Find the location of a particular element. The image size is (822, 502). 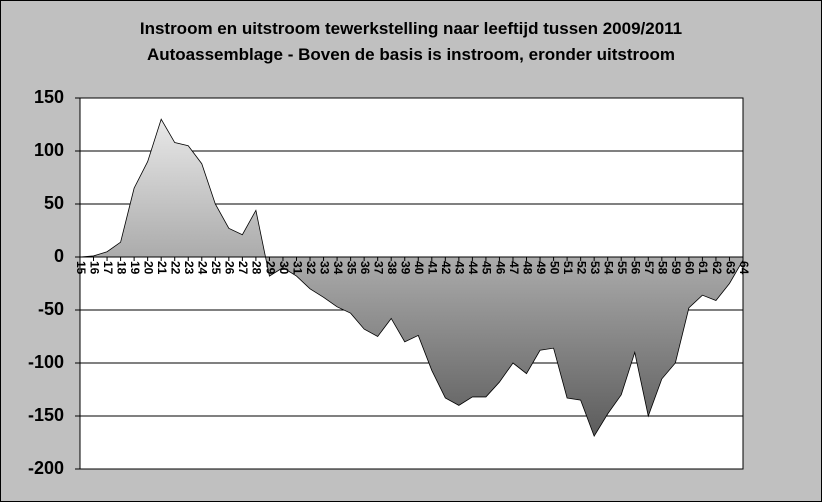

x-tick-label: 44 is located at coordinates (473, 268).